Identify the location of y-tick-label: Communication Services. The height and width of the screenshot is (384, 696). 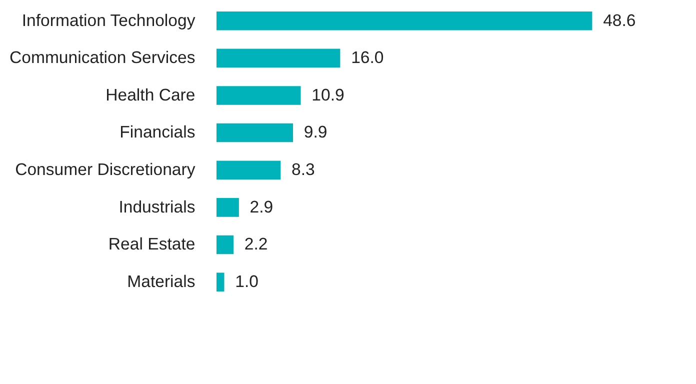
(102, 58).